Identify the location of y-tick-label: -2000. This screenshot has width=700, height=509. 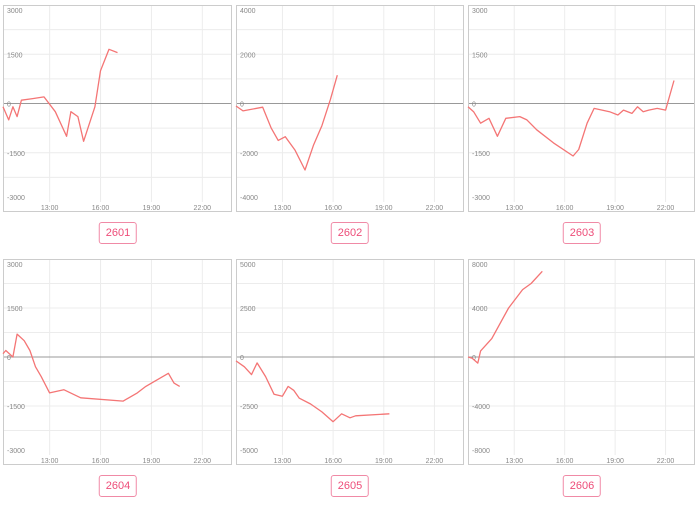
(249, 154).